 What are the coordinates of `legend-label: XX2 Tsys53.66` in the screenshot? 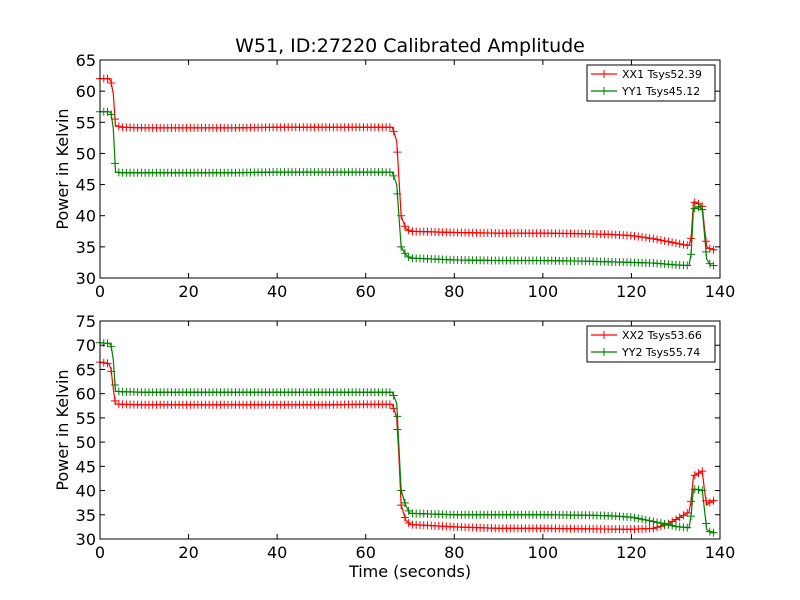 It's located at (662, 335).